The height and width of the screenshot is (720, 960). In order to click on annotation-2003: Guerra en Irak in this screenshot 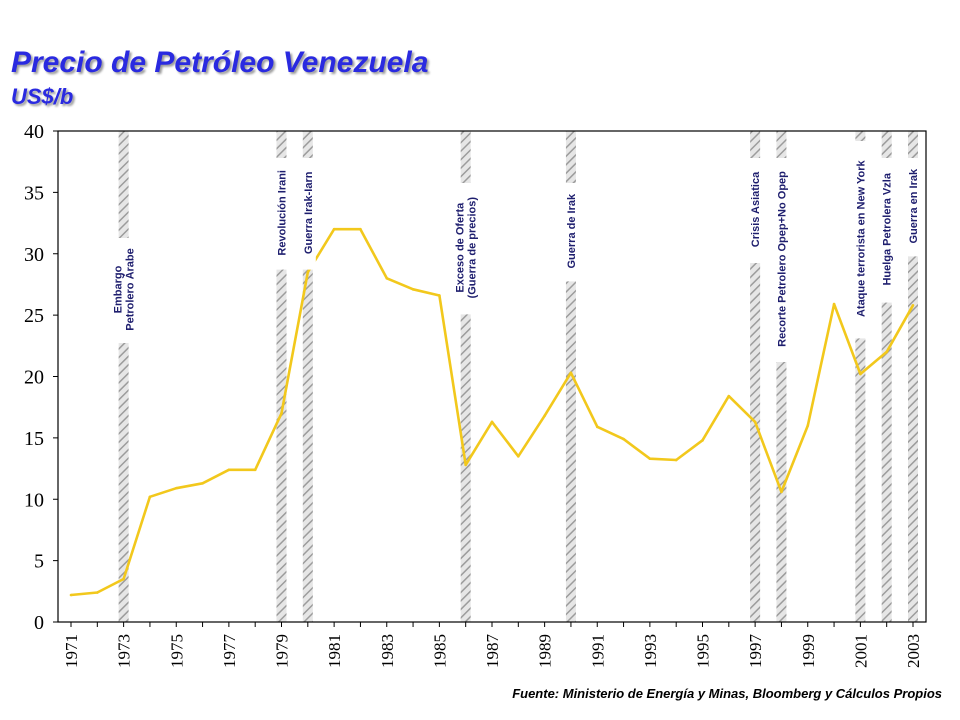, I will do `click(914, 205)`.